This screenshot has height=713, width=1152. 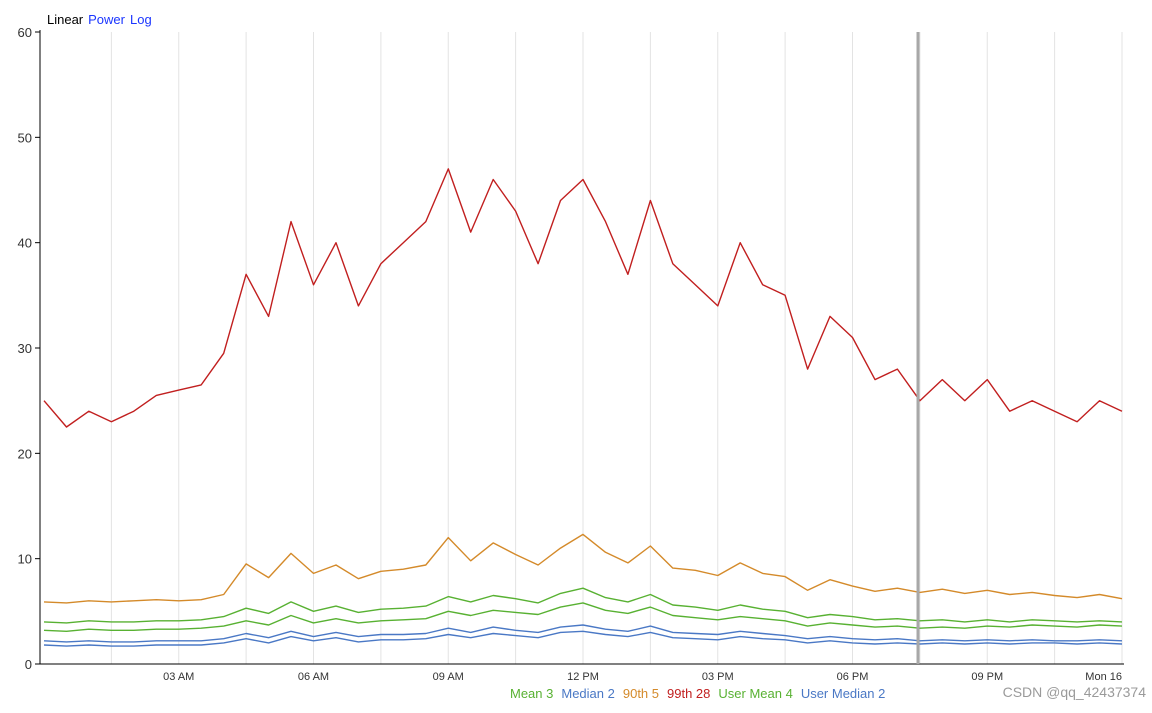 What do you see at coordinates (25, 32) in the screenshot?
I see `y-tick-label: 60` at bounding box center [25, 32].